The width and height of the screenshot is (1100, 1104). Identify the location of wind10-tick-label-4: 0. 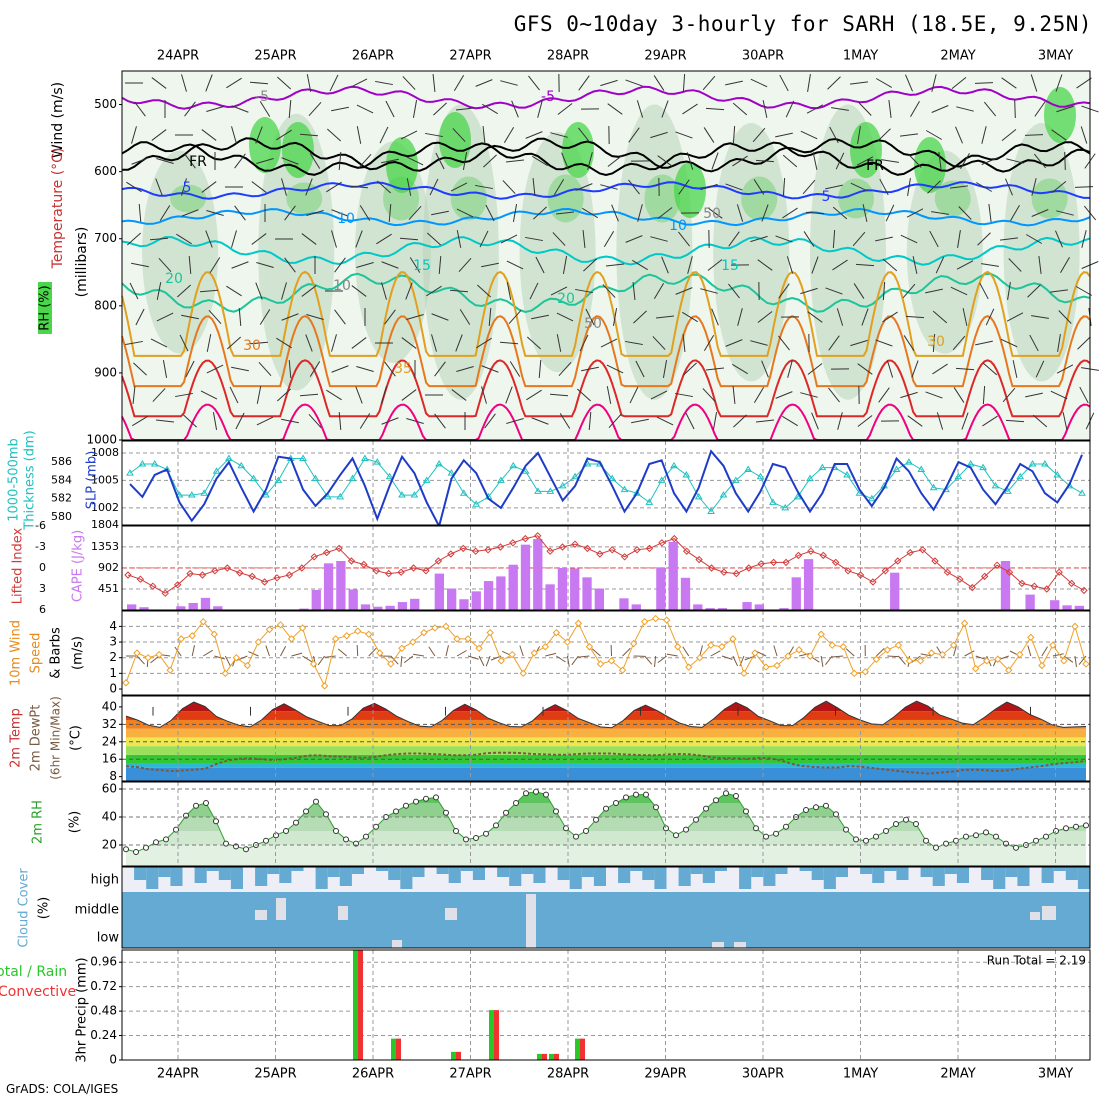
(113, 689).